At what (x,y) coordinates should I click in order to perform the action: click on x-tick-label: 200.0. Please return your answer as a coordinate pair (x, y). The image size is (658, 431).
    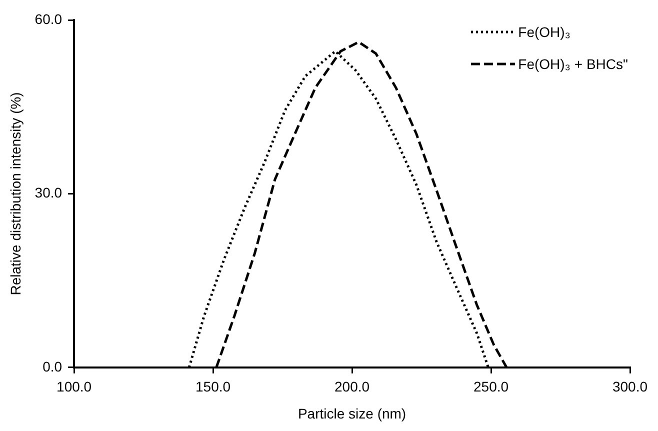
    Looking at the image, I should click on (352, 386).